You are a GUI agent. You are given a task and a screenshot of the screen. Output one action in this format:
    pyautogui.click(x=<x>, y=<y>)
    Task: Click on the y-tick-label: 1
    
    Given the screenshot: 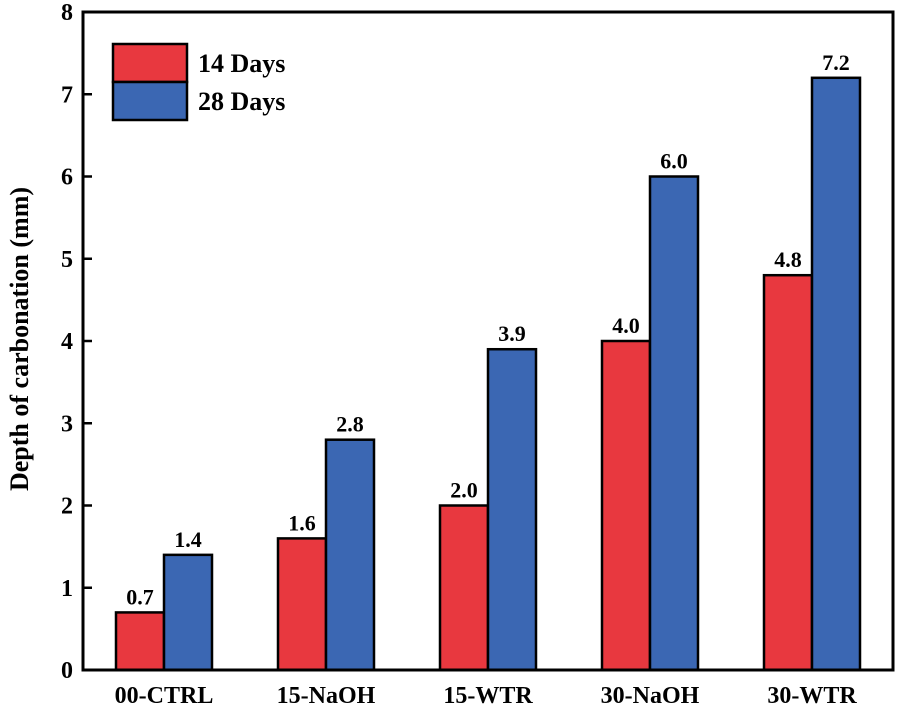 What is the action you would take?
    pyautogui.click(x=67, y=589)
    